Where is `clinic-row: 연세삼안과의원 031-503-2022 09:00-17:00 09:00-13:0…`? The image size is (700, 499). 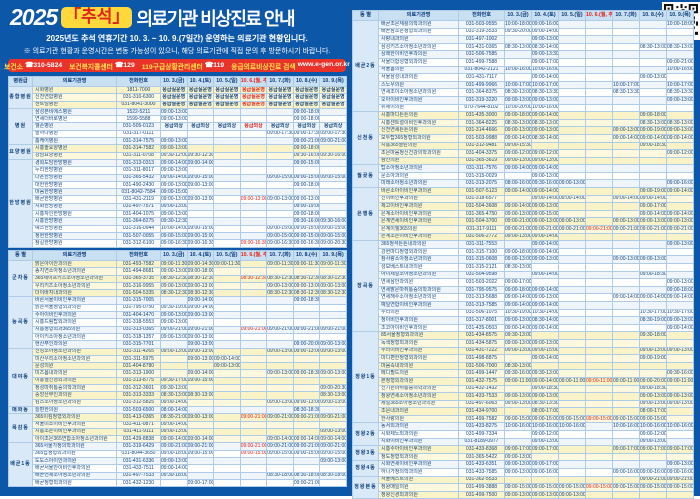 clinic-row: 연세삼안과의원 031-503-2022 09:00-17:00 09:00-13:0… is located at coordinates (523, 282).